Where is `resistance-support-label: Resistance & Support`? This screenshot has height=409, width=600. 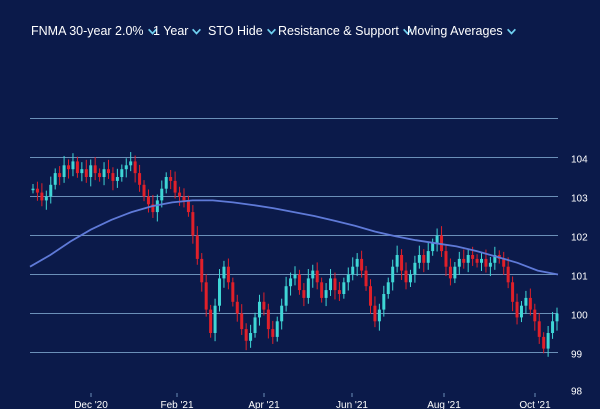
resistance-support-label: Resistance & Support is located at coordinates (338, 31).